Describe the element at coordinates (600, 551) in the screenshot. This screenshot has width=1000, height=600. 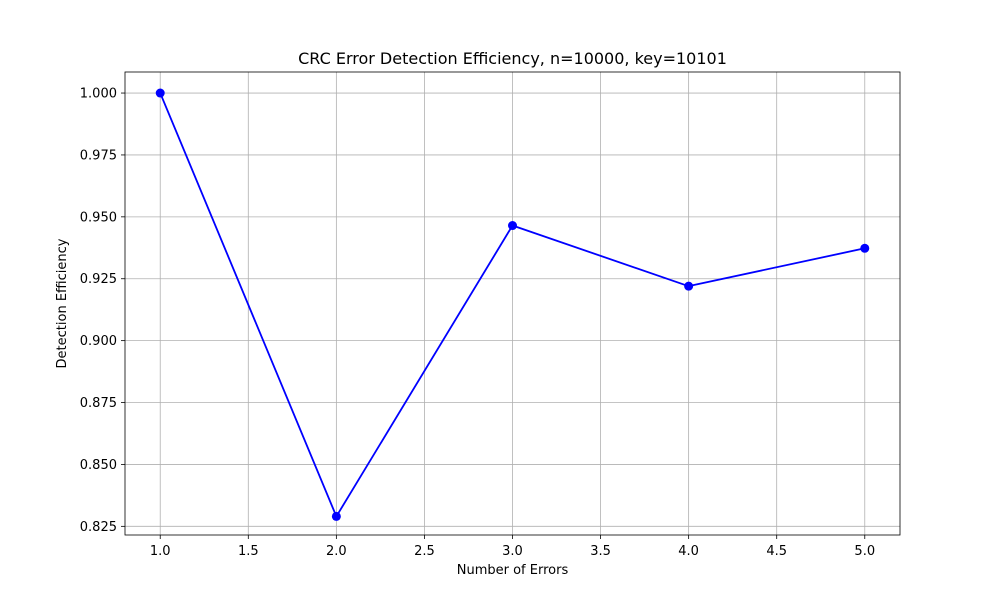
I see `x-tick-label: 3.5` at that location.